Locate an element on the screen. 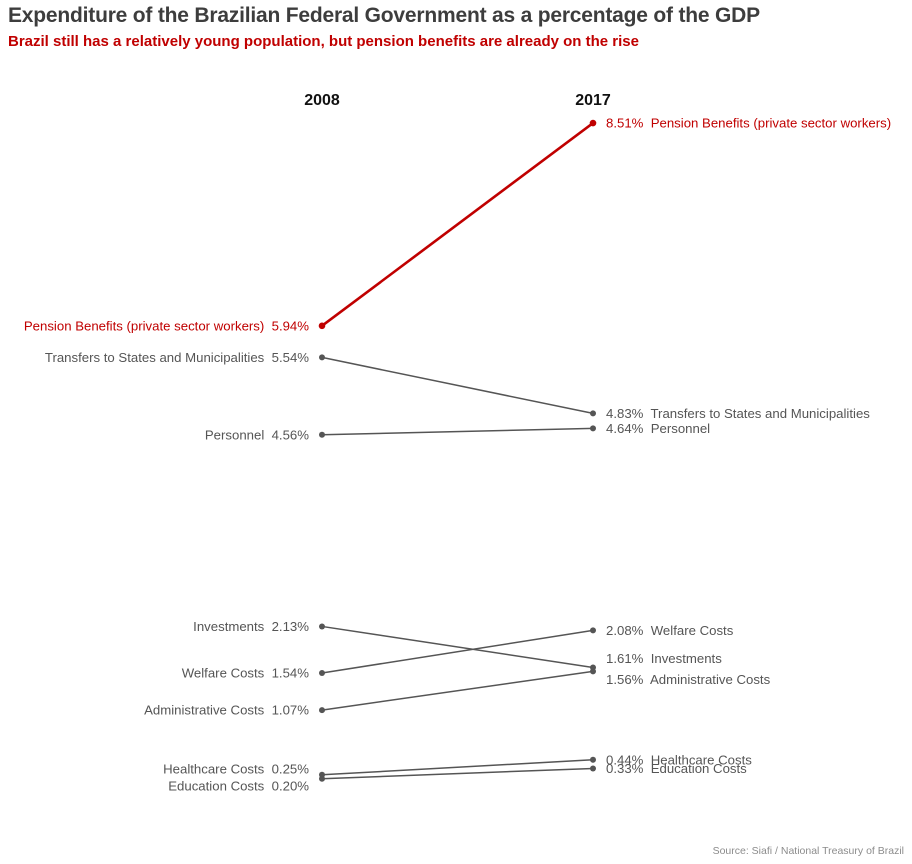 The width and height of the screenshot is (912, 864). point-2017-administrative-costs is located at coordinates (593, 671).